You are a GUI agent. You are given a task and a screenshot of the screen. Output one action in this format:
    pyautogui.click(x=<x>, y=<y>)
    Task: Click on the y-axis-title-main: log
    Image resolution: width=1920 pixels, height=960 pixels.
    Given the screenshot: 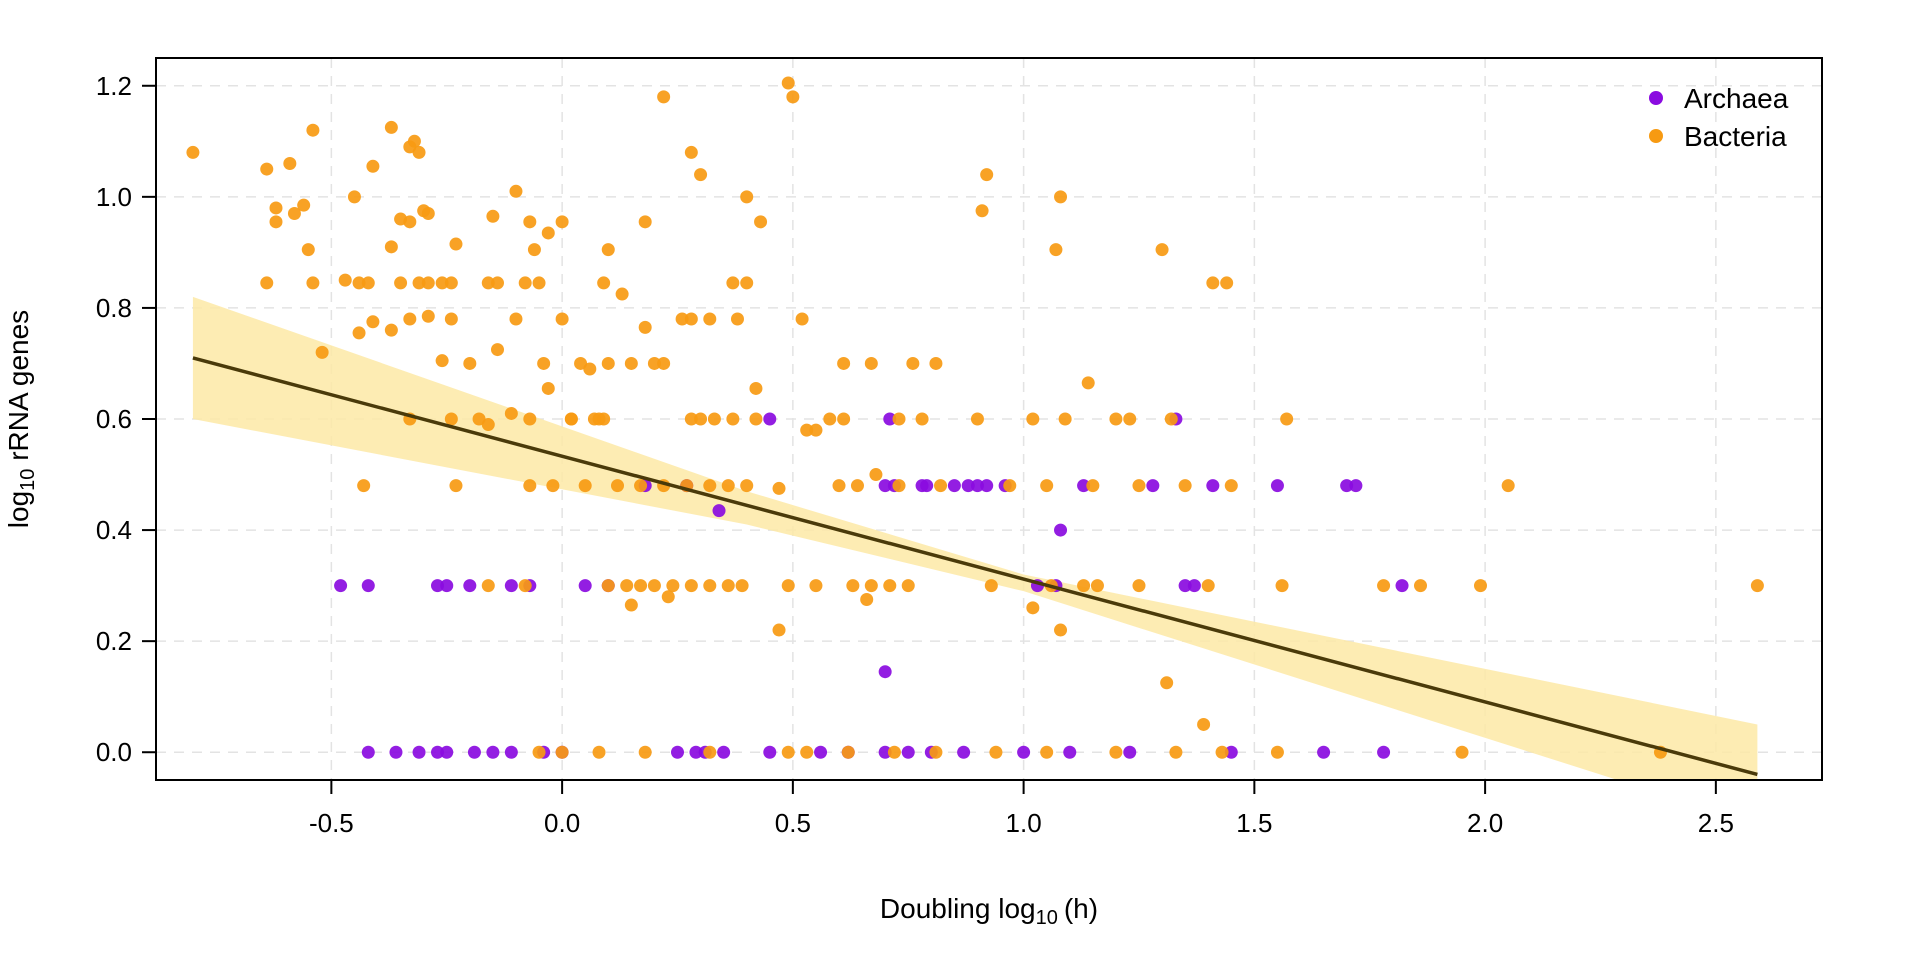 What is the action you would take?
    pyautogui.click(x=18, y=509)
    